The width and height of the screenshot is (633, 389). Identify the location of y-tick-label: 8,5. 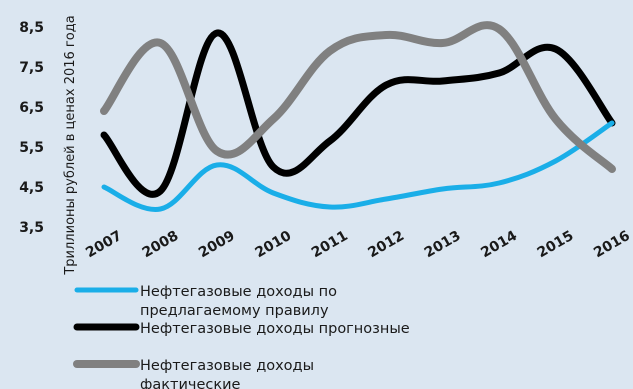
(31, 28).